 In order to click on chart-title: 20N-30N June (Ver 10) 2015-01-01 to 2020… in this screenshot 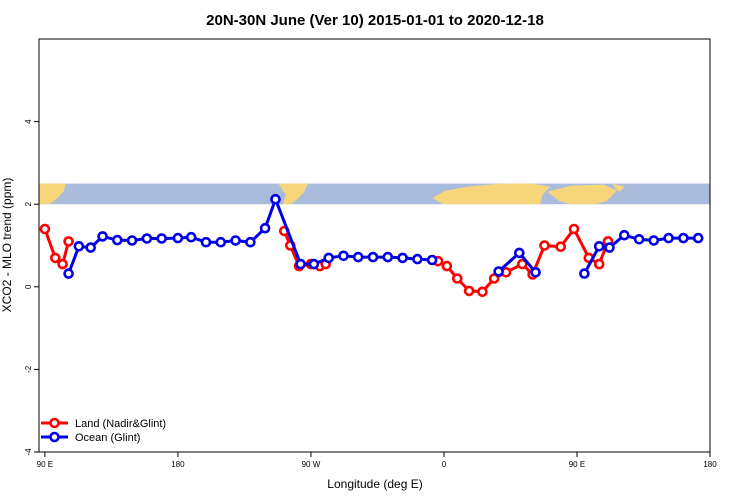, I will do `click(375, 20)`.